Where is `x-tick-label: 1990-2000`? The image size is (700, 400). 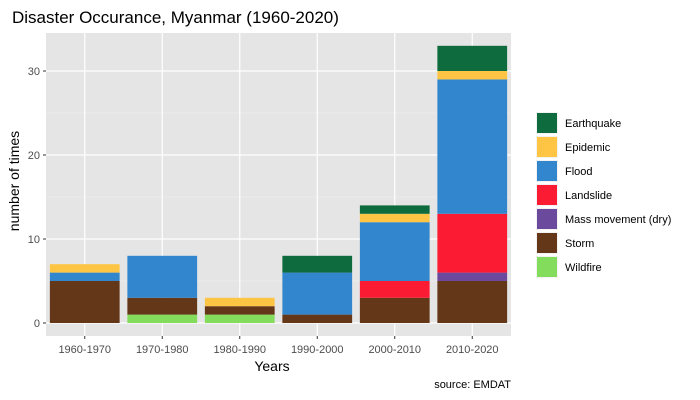
x-tick-label: 1990-2000 is located at coordinates (317, 350).